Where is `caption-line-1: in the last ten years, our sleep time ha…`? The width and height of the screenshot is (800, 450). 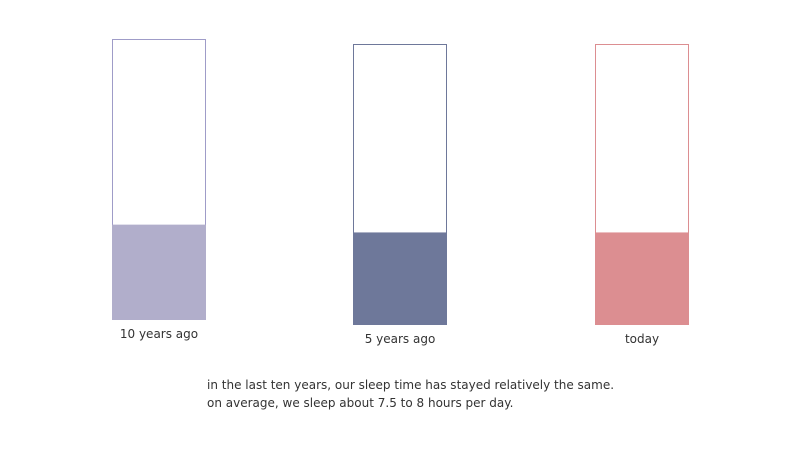
caption-line-1: in the last ten years, our sleep time ha… is located at coordinates (411, 385).